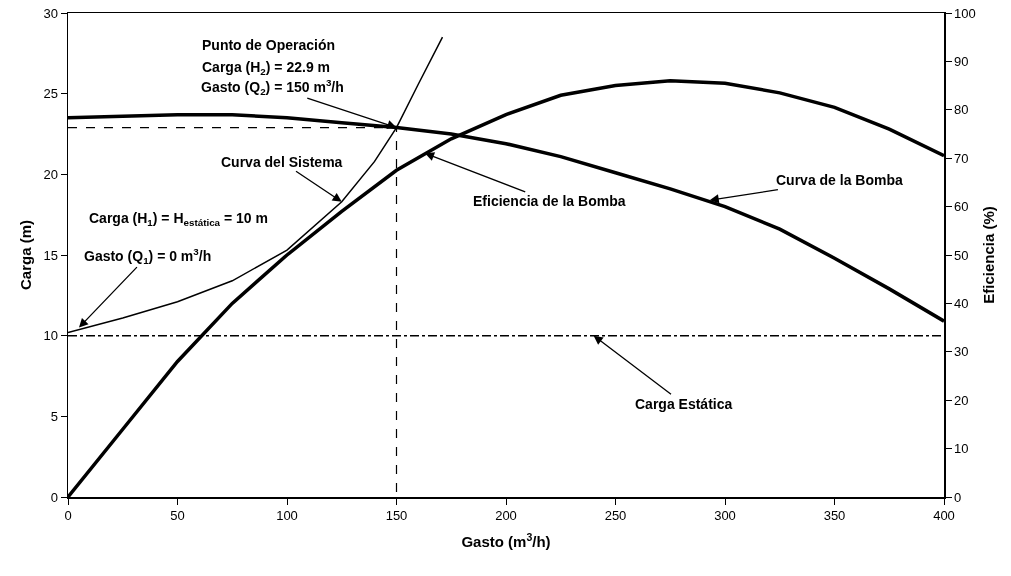 The image size is (1011, 576). What do you see at coordinates (177, 516) in the screenshot?
I see `x-tick-label: 50` at bounding box center [177, 516].